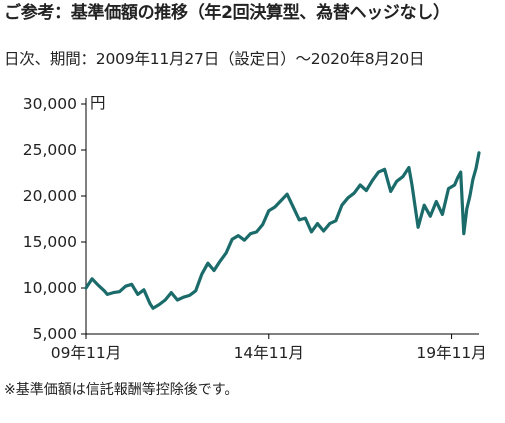 This screenshot has height=423, width=505. Describe the element at coordinates (121, 390) in the screenshot. I see `footnote: ※基準価額は信託報酬等控除後です。` at that location.